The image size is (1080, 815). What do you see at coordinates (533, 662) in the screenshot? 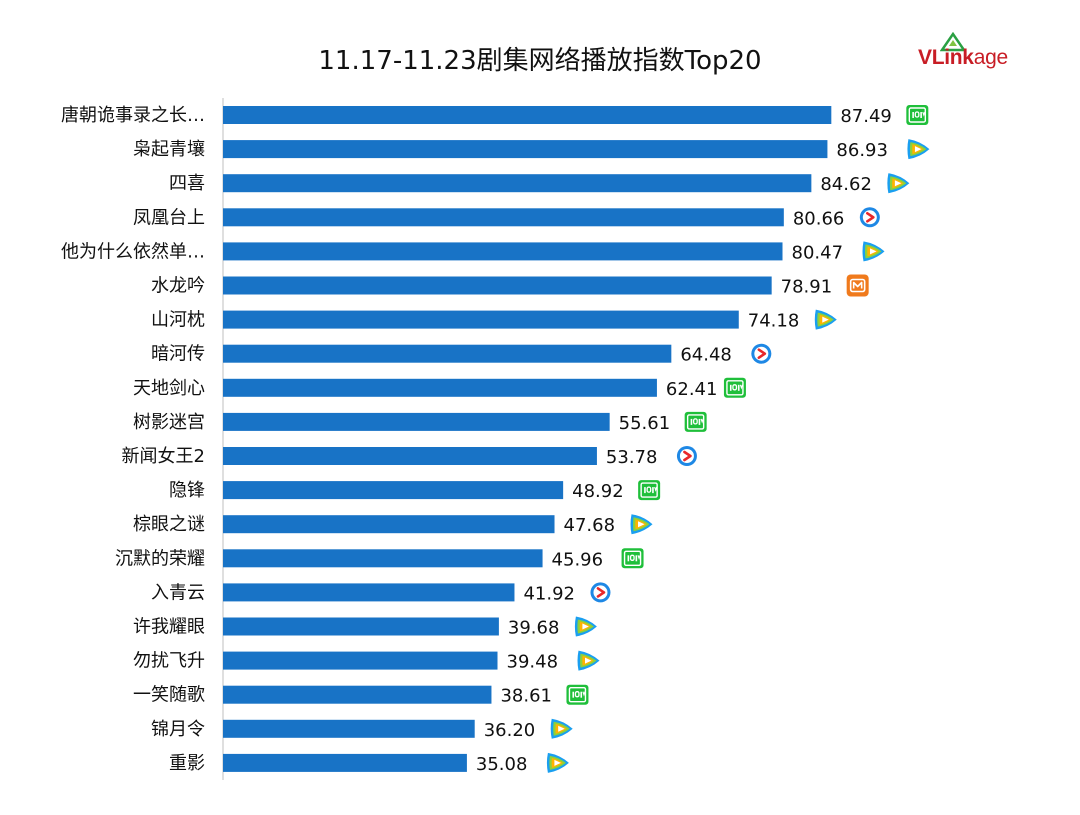
I see `value-label: 39.48` at bounding box center [533, 662].